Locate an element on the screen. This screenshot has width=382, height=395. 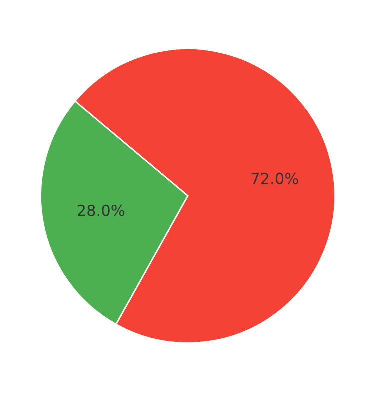
data-label: 28.0% is located at coordinates (101, 210).